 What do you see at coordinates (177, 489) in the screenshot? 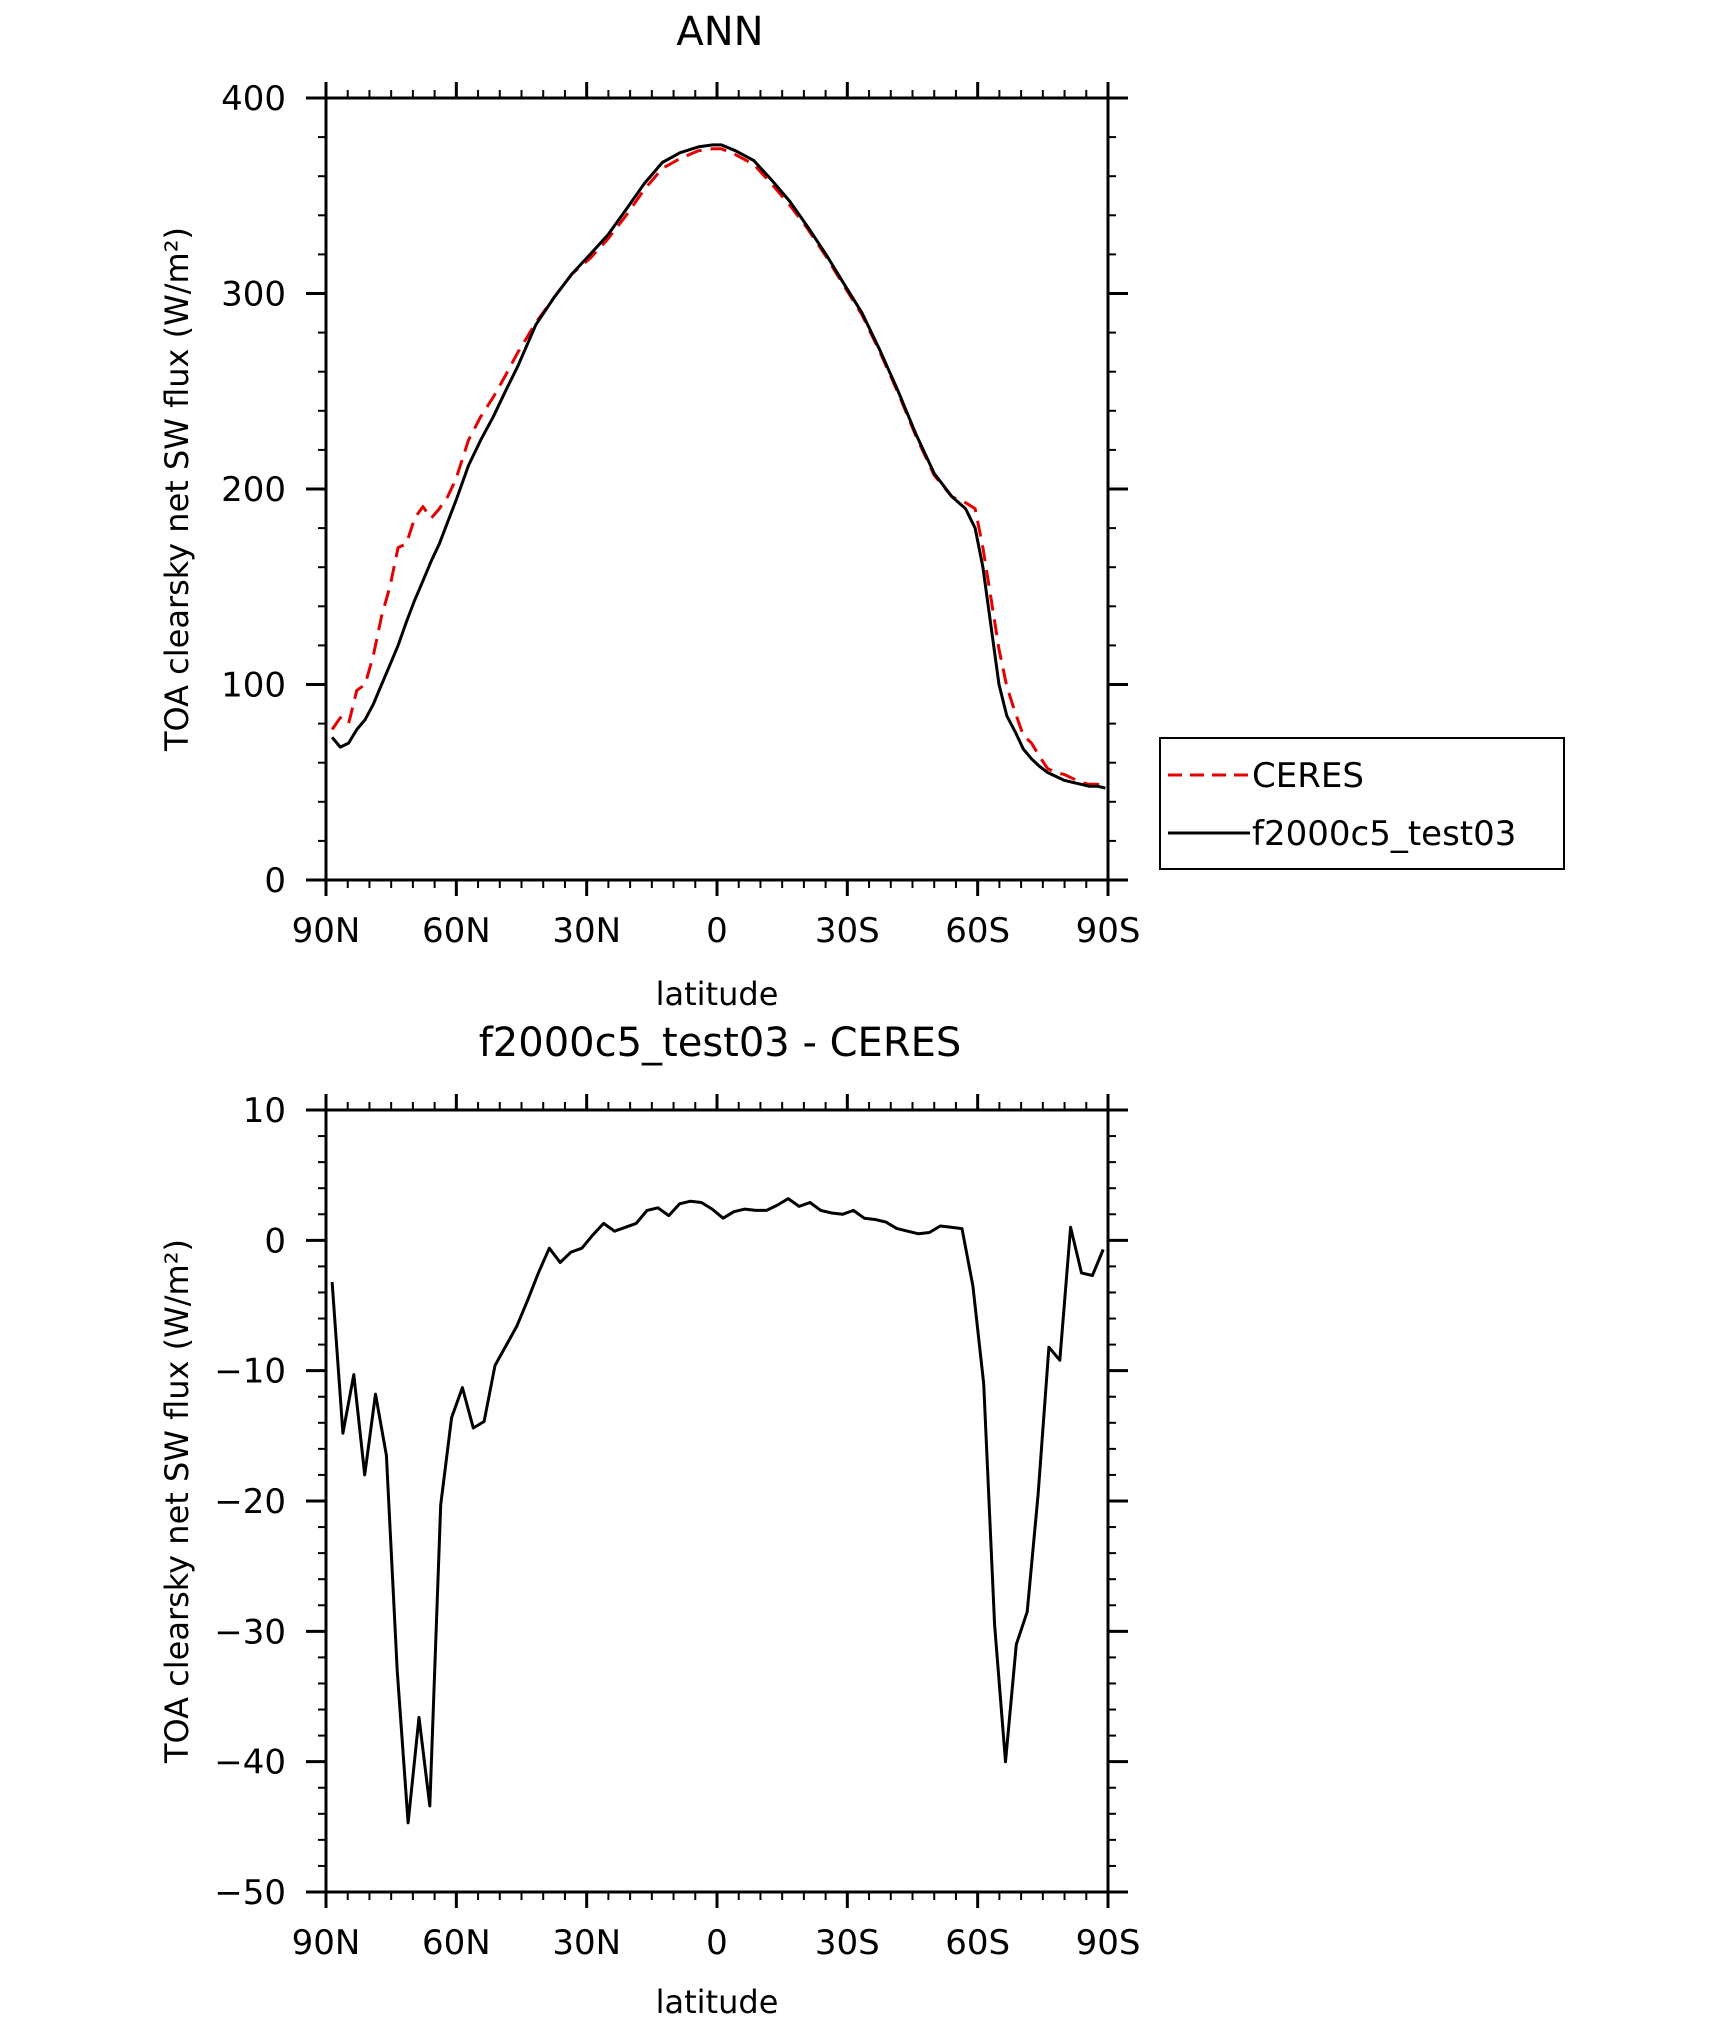
I see `panel-top-y-axis-label: TOA clearsky net SW flux (W/m²)` at bounding box center [177, 489].